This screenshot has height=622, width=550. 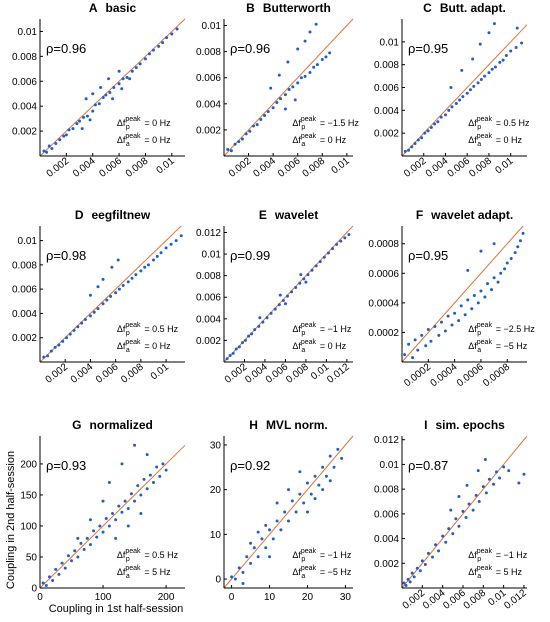 What do you see at coordinates (383, 303) in the screenshot?
I see `y-tick-label: 0.0004` at bounding box center [383, 303].